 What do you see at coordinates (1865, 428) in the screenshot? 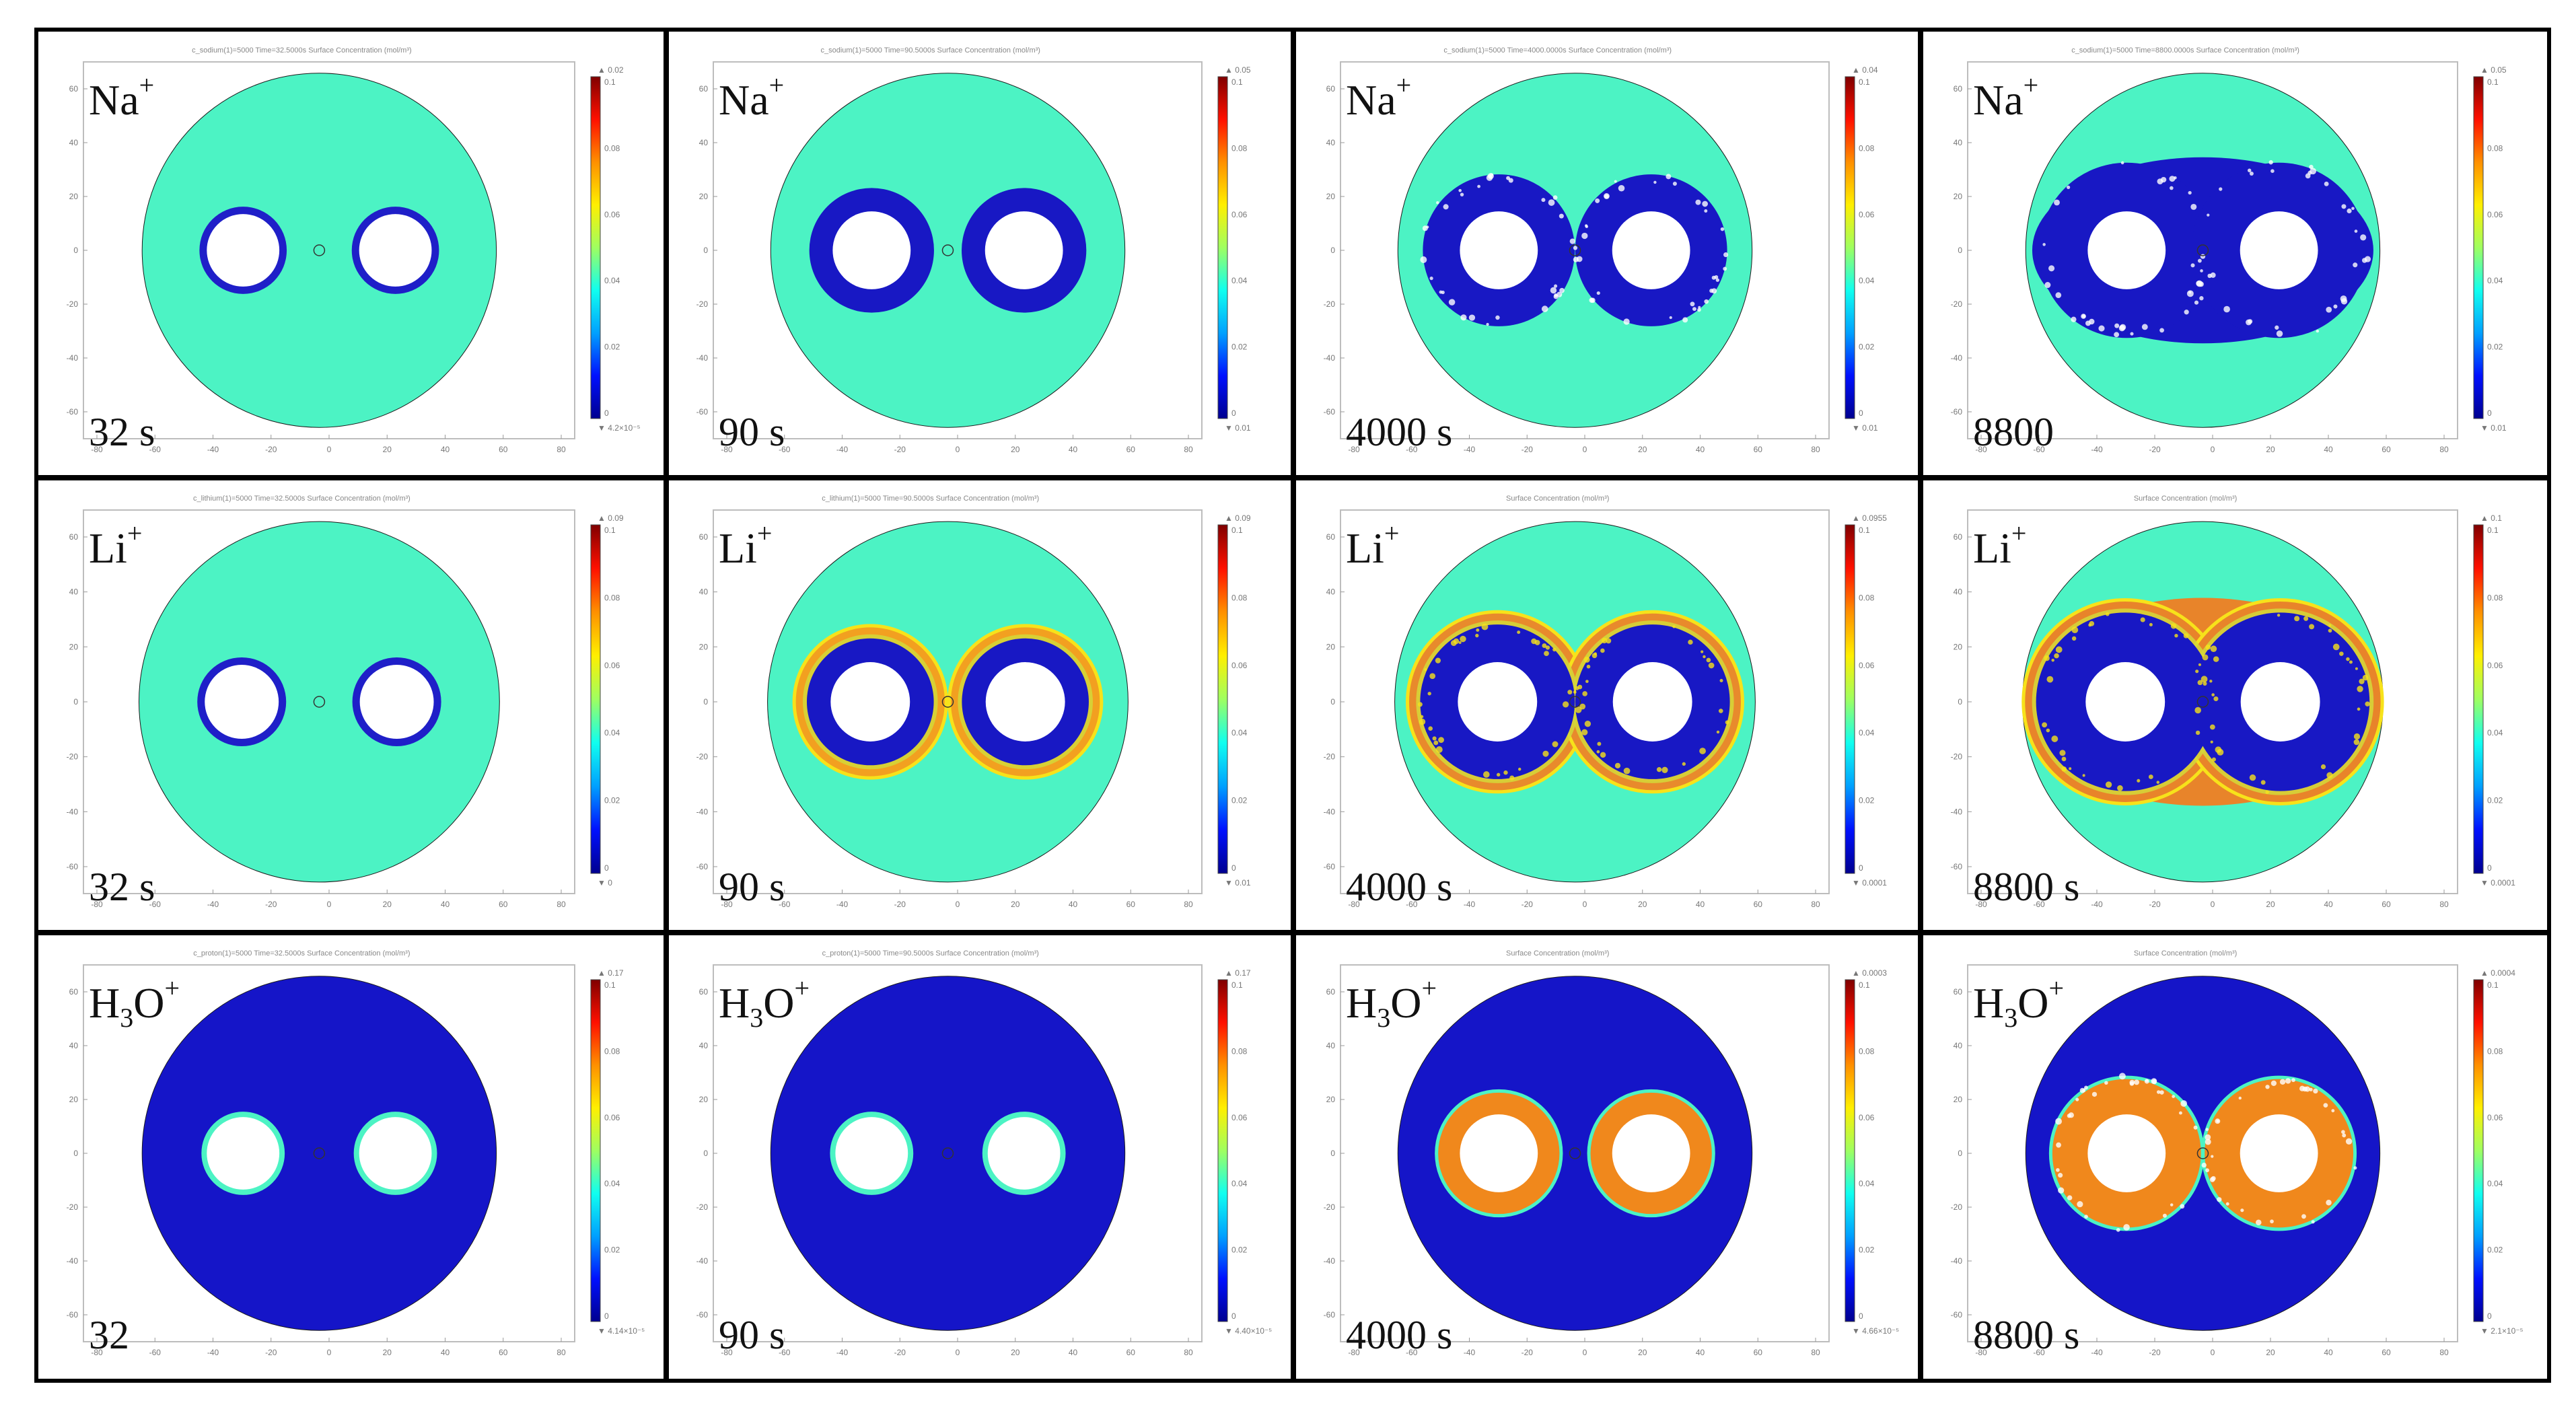
I see `colorbar-min: ▼ 0.01` at bounding box center [1865, 428].